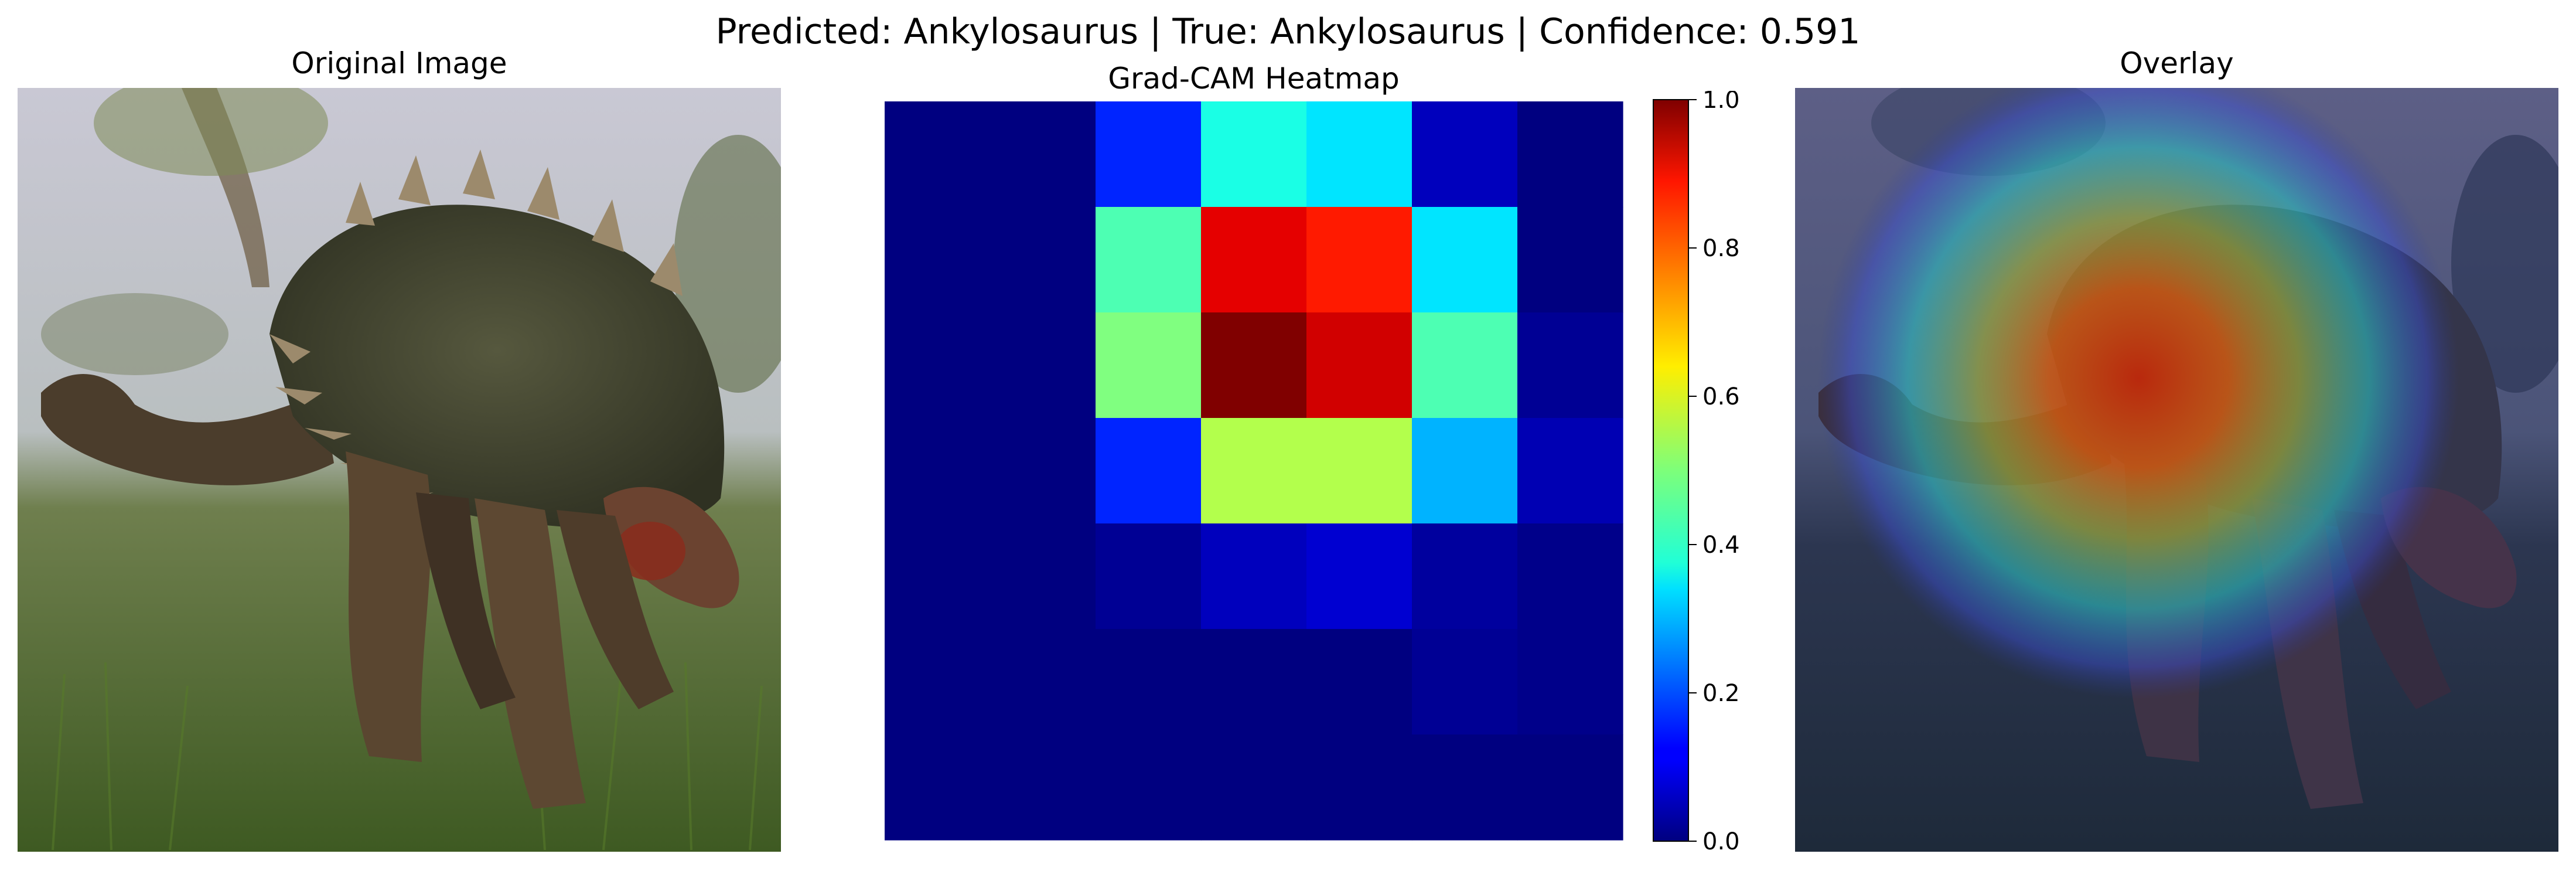 The image size is (2576, 874). Describe the element at coordinates (1721, 396) in the screenshot. I see `colorbar-tick-label: 0.6` at that location.